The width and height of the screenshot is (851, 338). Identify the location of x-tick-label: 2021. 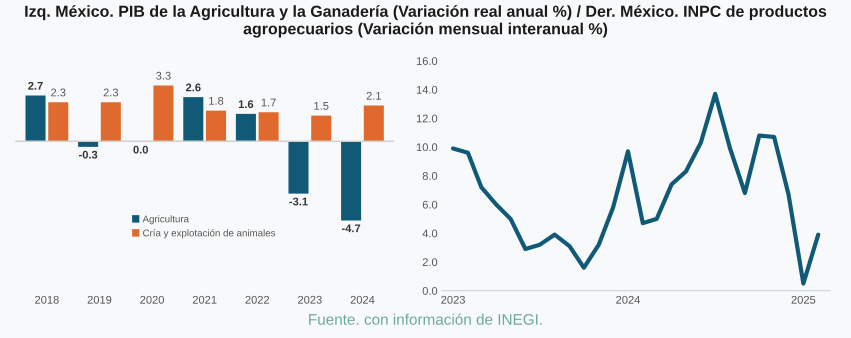
(204, 300).